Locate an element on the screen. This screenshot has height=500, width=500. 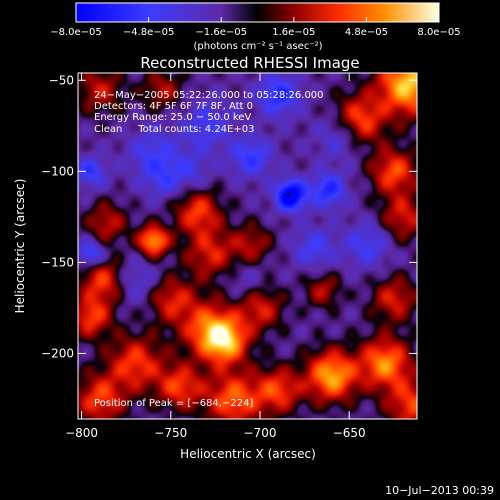
colorbar-tick-label: −8.0e−05 is located at coordinates (76, 32).